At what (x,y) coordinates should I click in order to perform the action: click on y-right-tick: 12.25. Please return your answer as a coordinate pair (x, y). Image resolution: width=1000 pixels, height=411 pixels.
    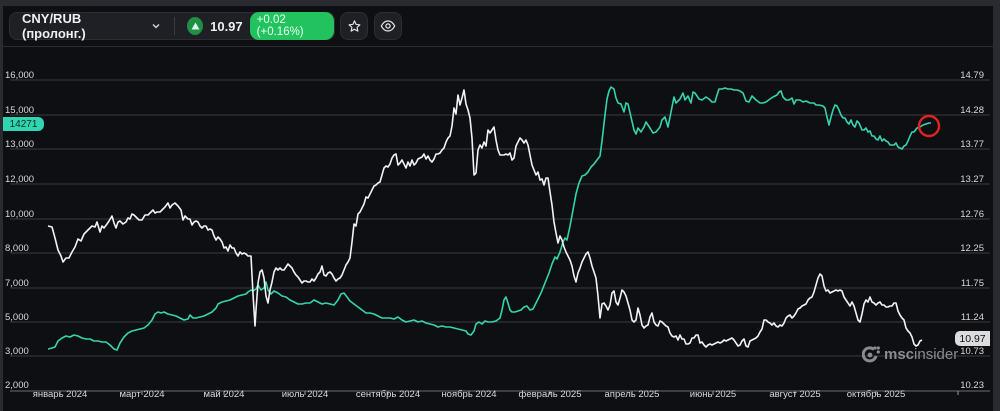
    Looking at the image, I should click on (972, 248).